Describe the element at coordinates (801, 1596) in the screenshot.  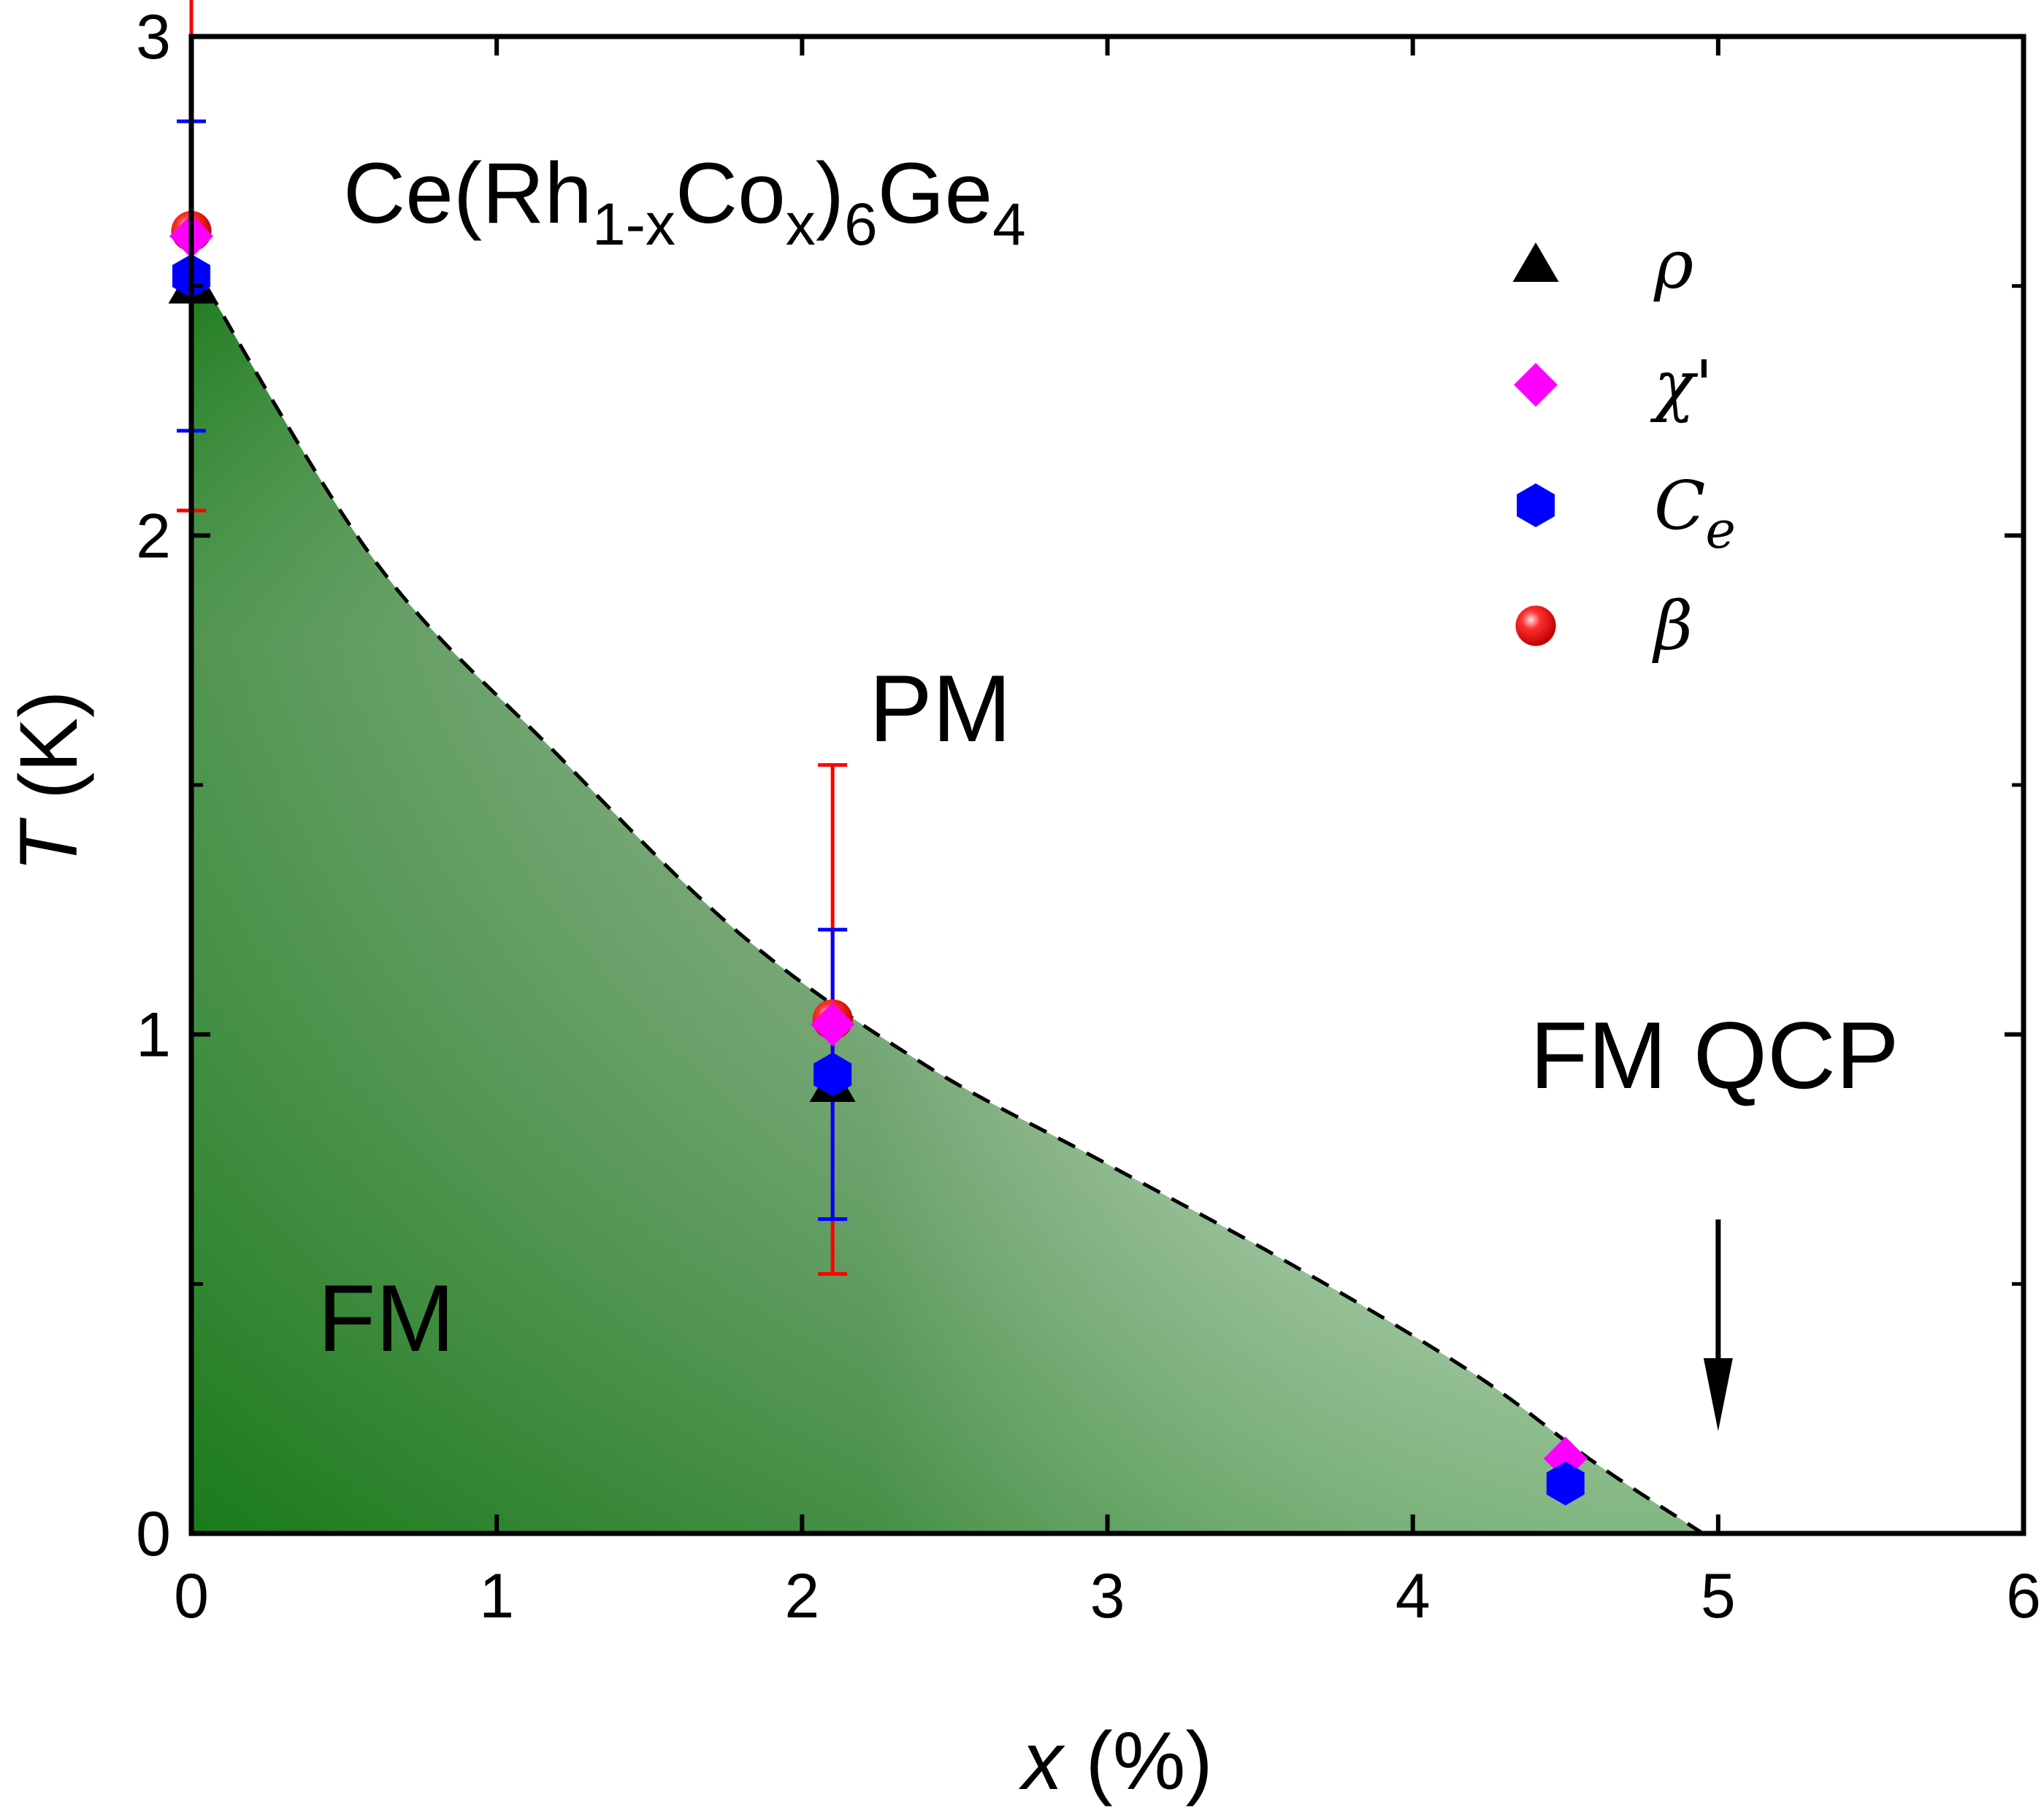
I see `x-tick-label: 2` at that location.